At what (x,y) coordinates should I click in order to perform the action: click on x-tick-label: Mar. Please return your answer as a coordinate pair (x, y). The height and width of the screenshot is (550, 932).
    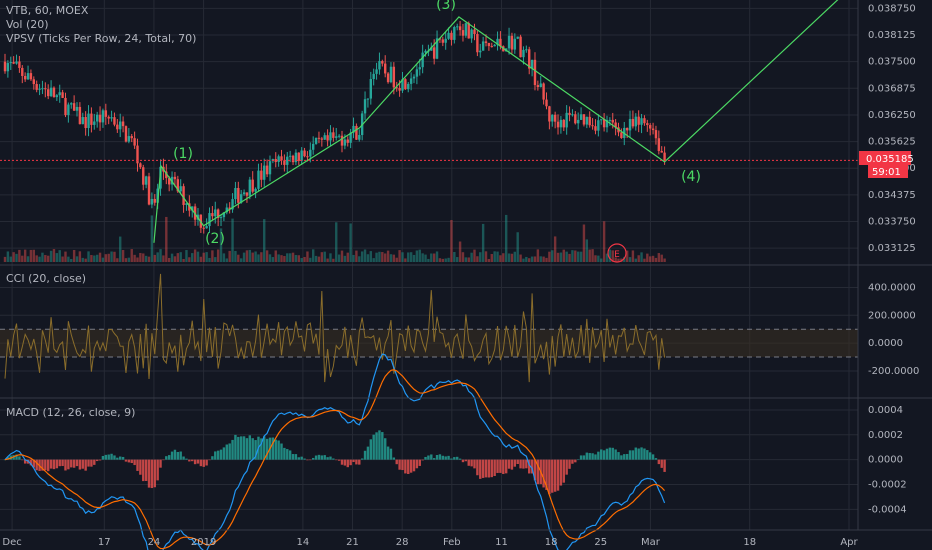
    Looking at the image, I should click on (651, 542).